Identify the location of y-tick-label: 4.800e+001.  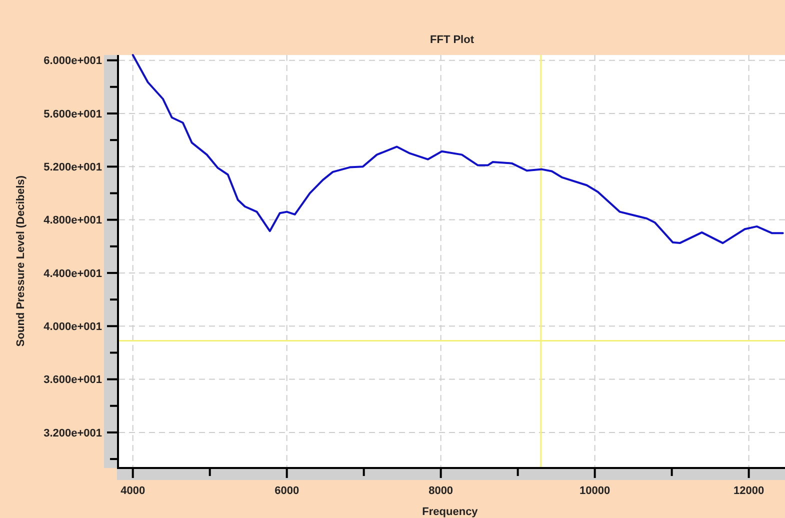
(73, 220).